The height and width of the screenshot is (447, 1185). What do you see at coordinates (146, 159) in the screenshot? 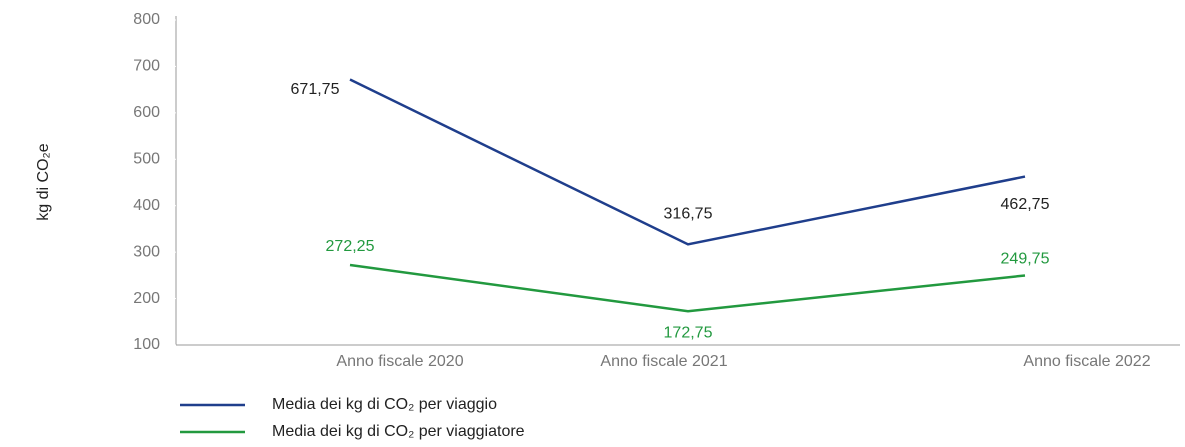
I see `y-tick-label: 500` at bounding box center [146, 159].